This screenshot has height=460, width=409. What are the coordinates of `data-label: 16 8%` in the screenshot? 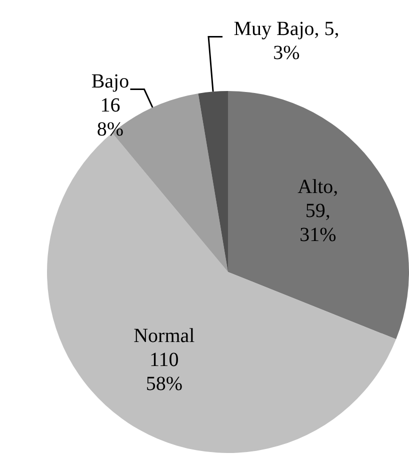 It's located at (110, 117).